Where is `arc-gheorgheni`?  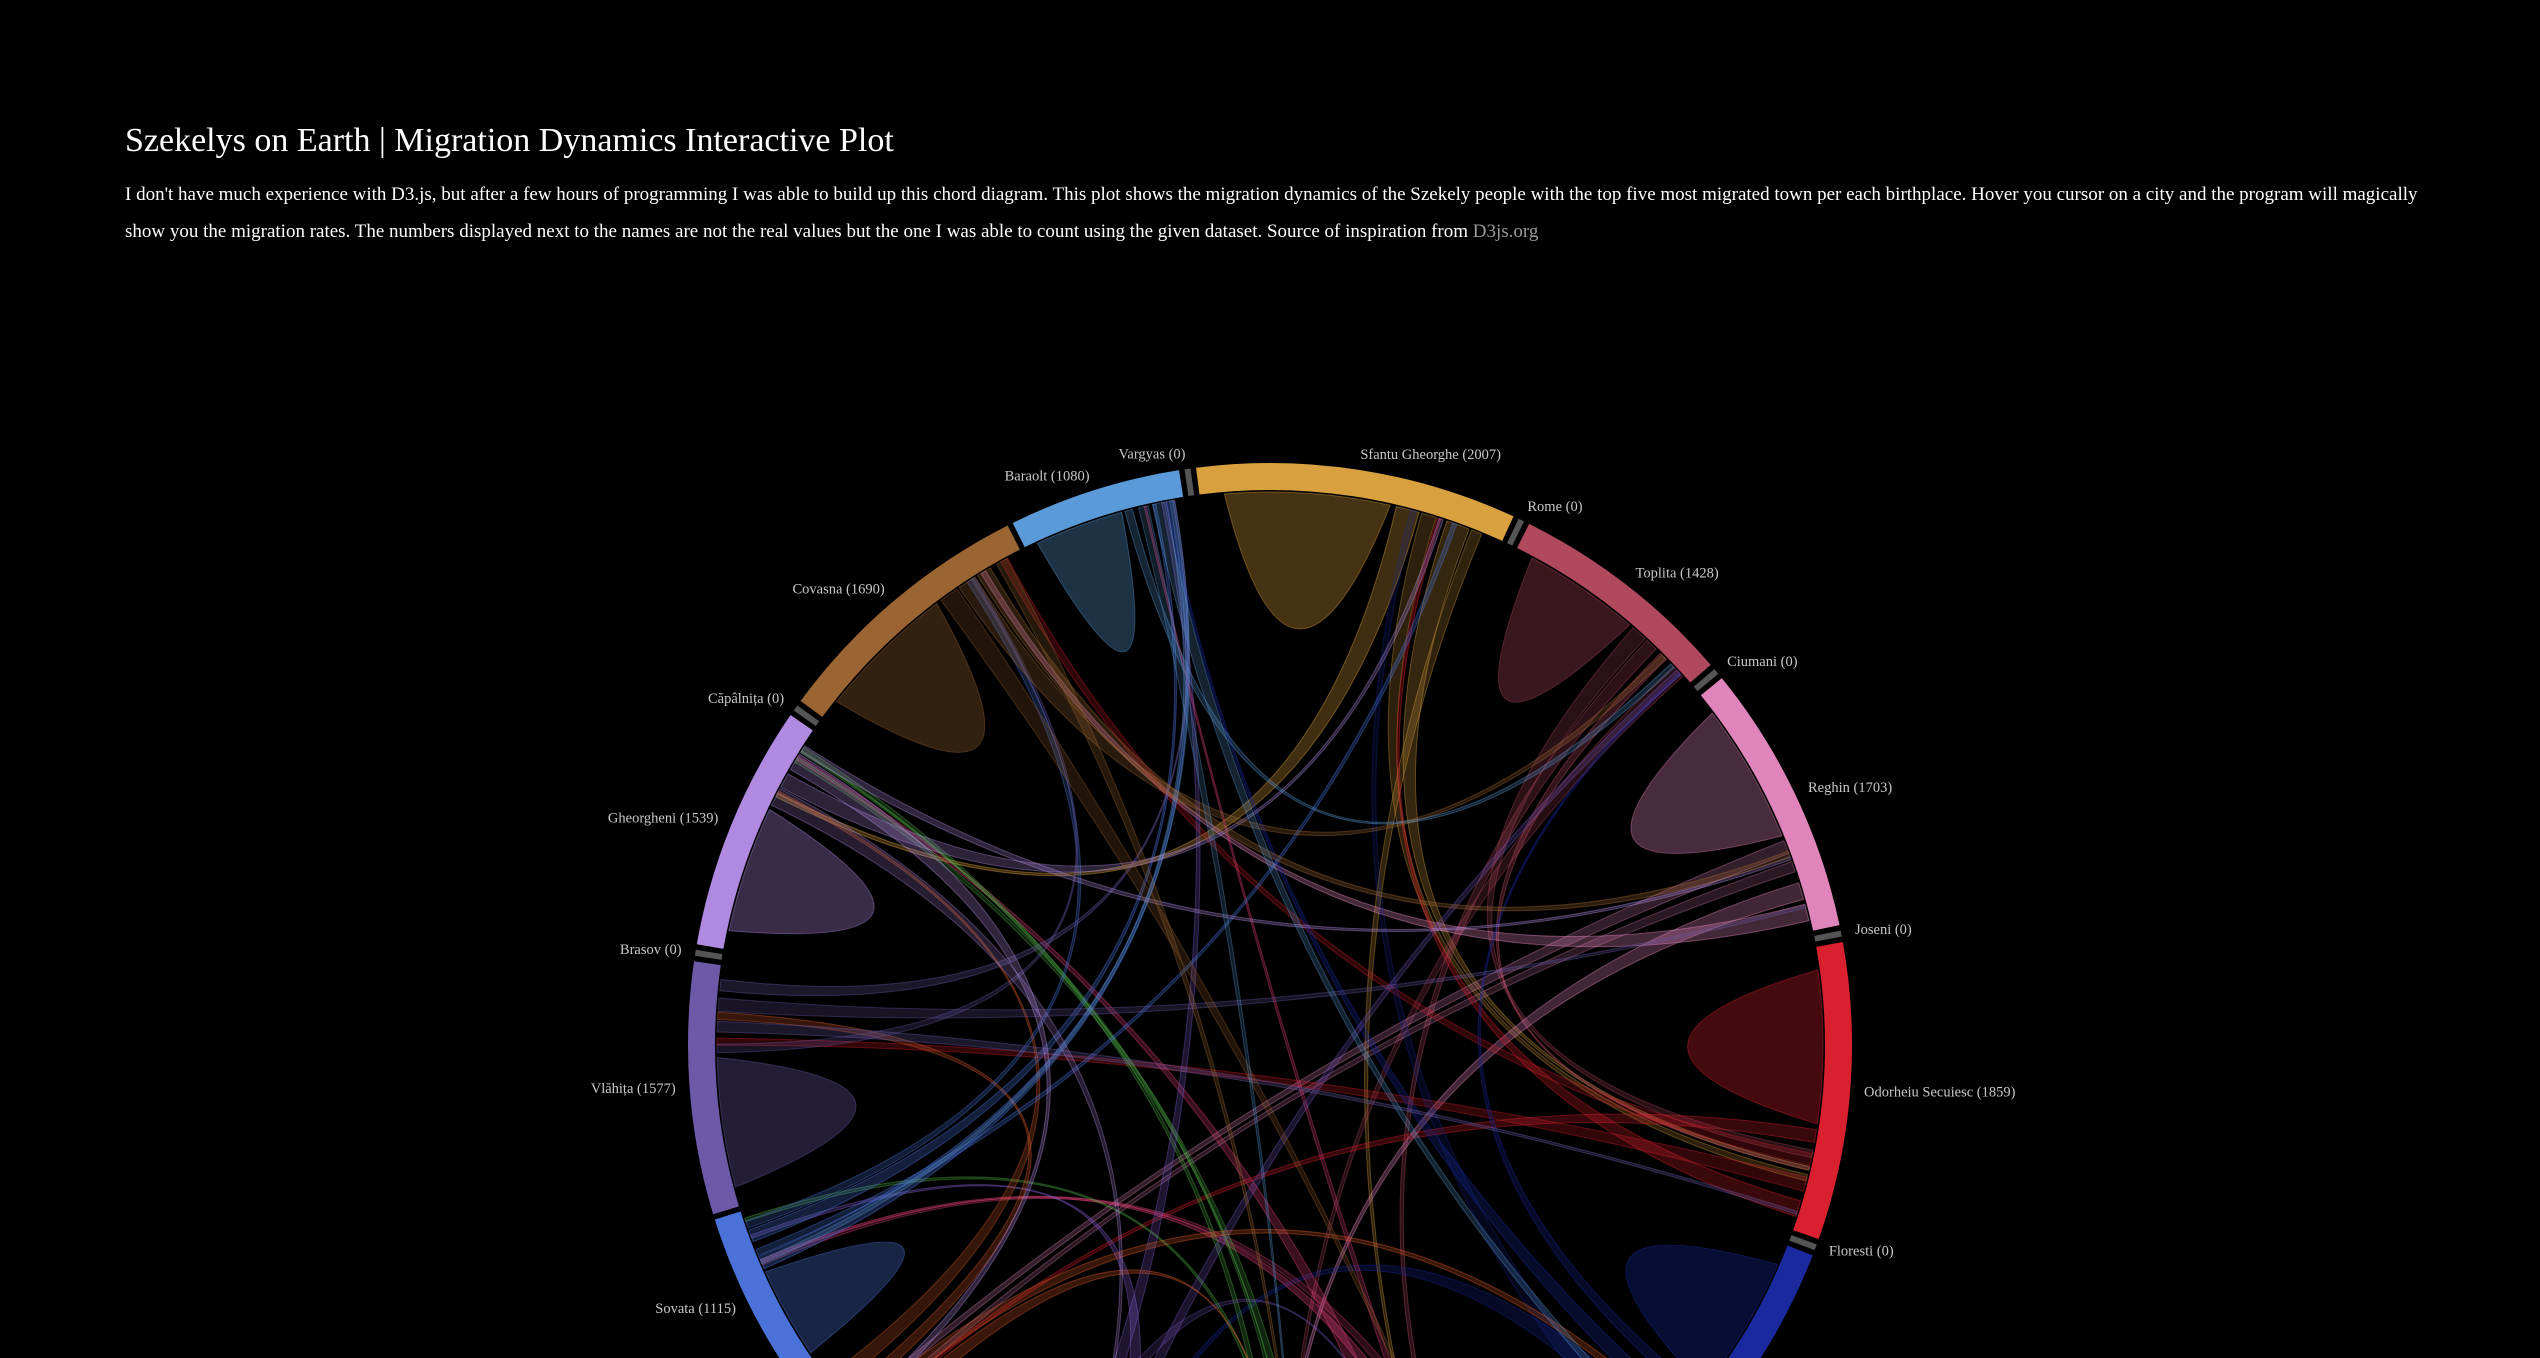 arc-gheorgheni is located at coordinates (754, 832).